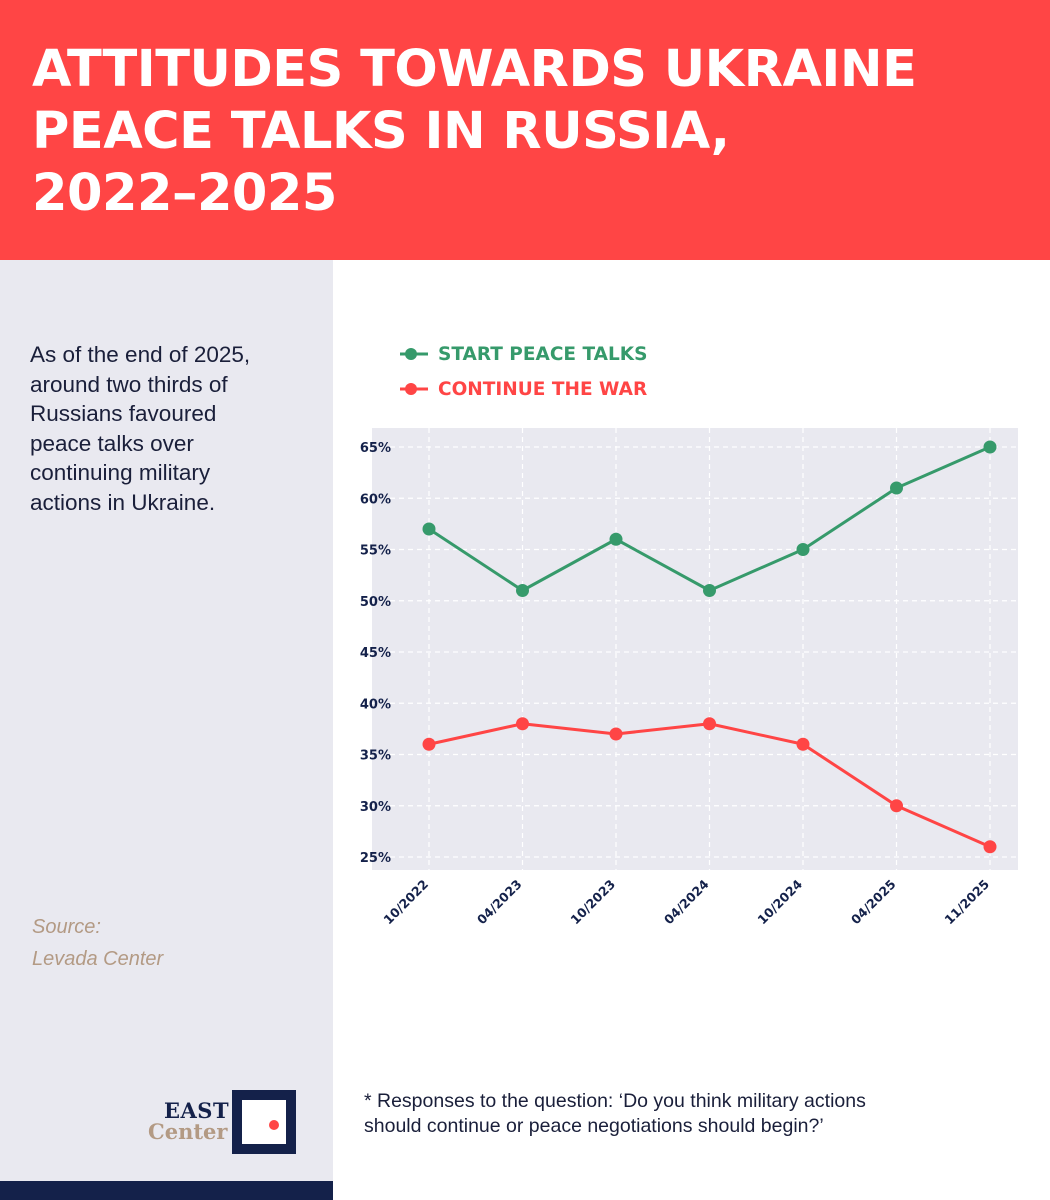 The height and width of the screenshot is (1200, 1050). What do you see at coordinates (123, 413) in the screenshot?
I see `summary-line: Russians favoured` at bounding box center [123, 413].